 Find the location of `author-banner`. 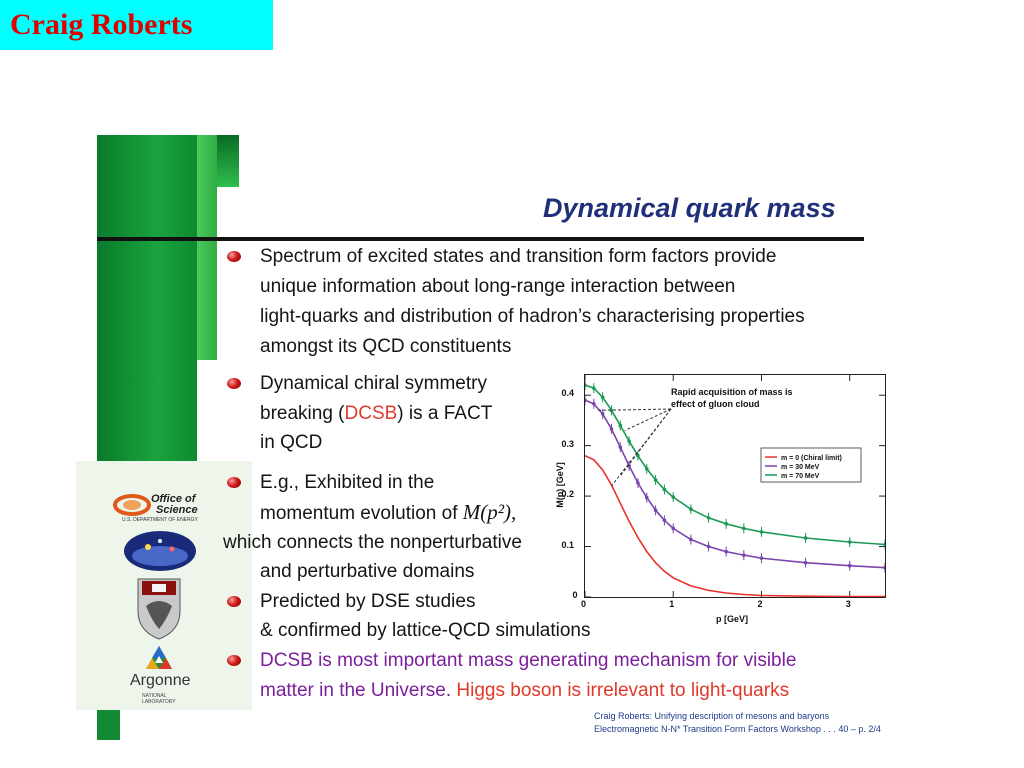

author-banner is located at coordinates (136, 25).